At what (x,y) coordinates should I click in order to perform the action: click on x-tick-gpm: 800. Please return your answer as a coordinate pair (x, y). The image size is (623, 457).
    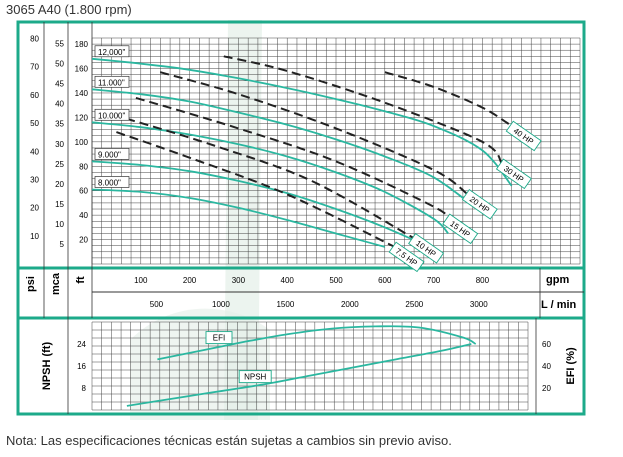
    Looking at the image, I should click on (483, 280).